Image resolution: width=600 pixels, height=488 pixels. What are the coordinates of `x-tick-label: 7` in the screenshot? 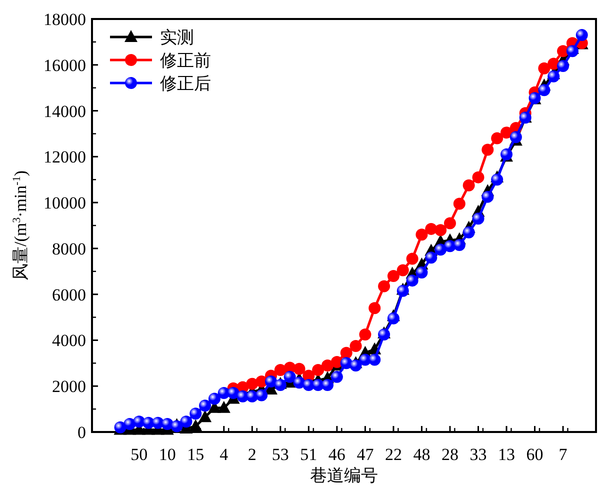 It's located at (563, 454).